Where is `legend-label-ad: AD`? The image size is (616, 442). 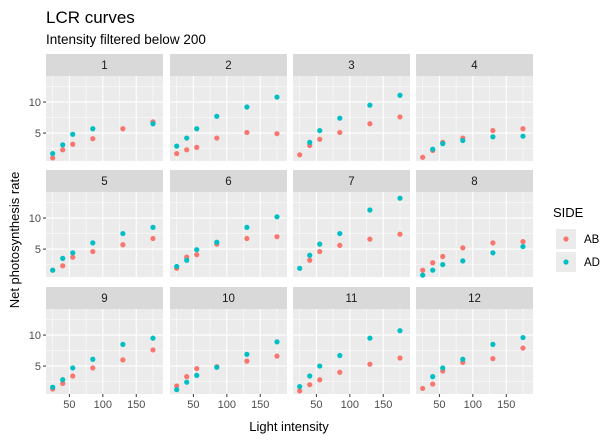
legend-label-ad: AD is located at coordinates (592, 263).